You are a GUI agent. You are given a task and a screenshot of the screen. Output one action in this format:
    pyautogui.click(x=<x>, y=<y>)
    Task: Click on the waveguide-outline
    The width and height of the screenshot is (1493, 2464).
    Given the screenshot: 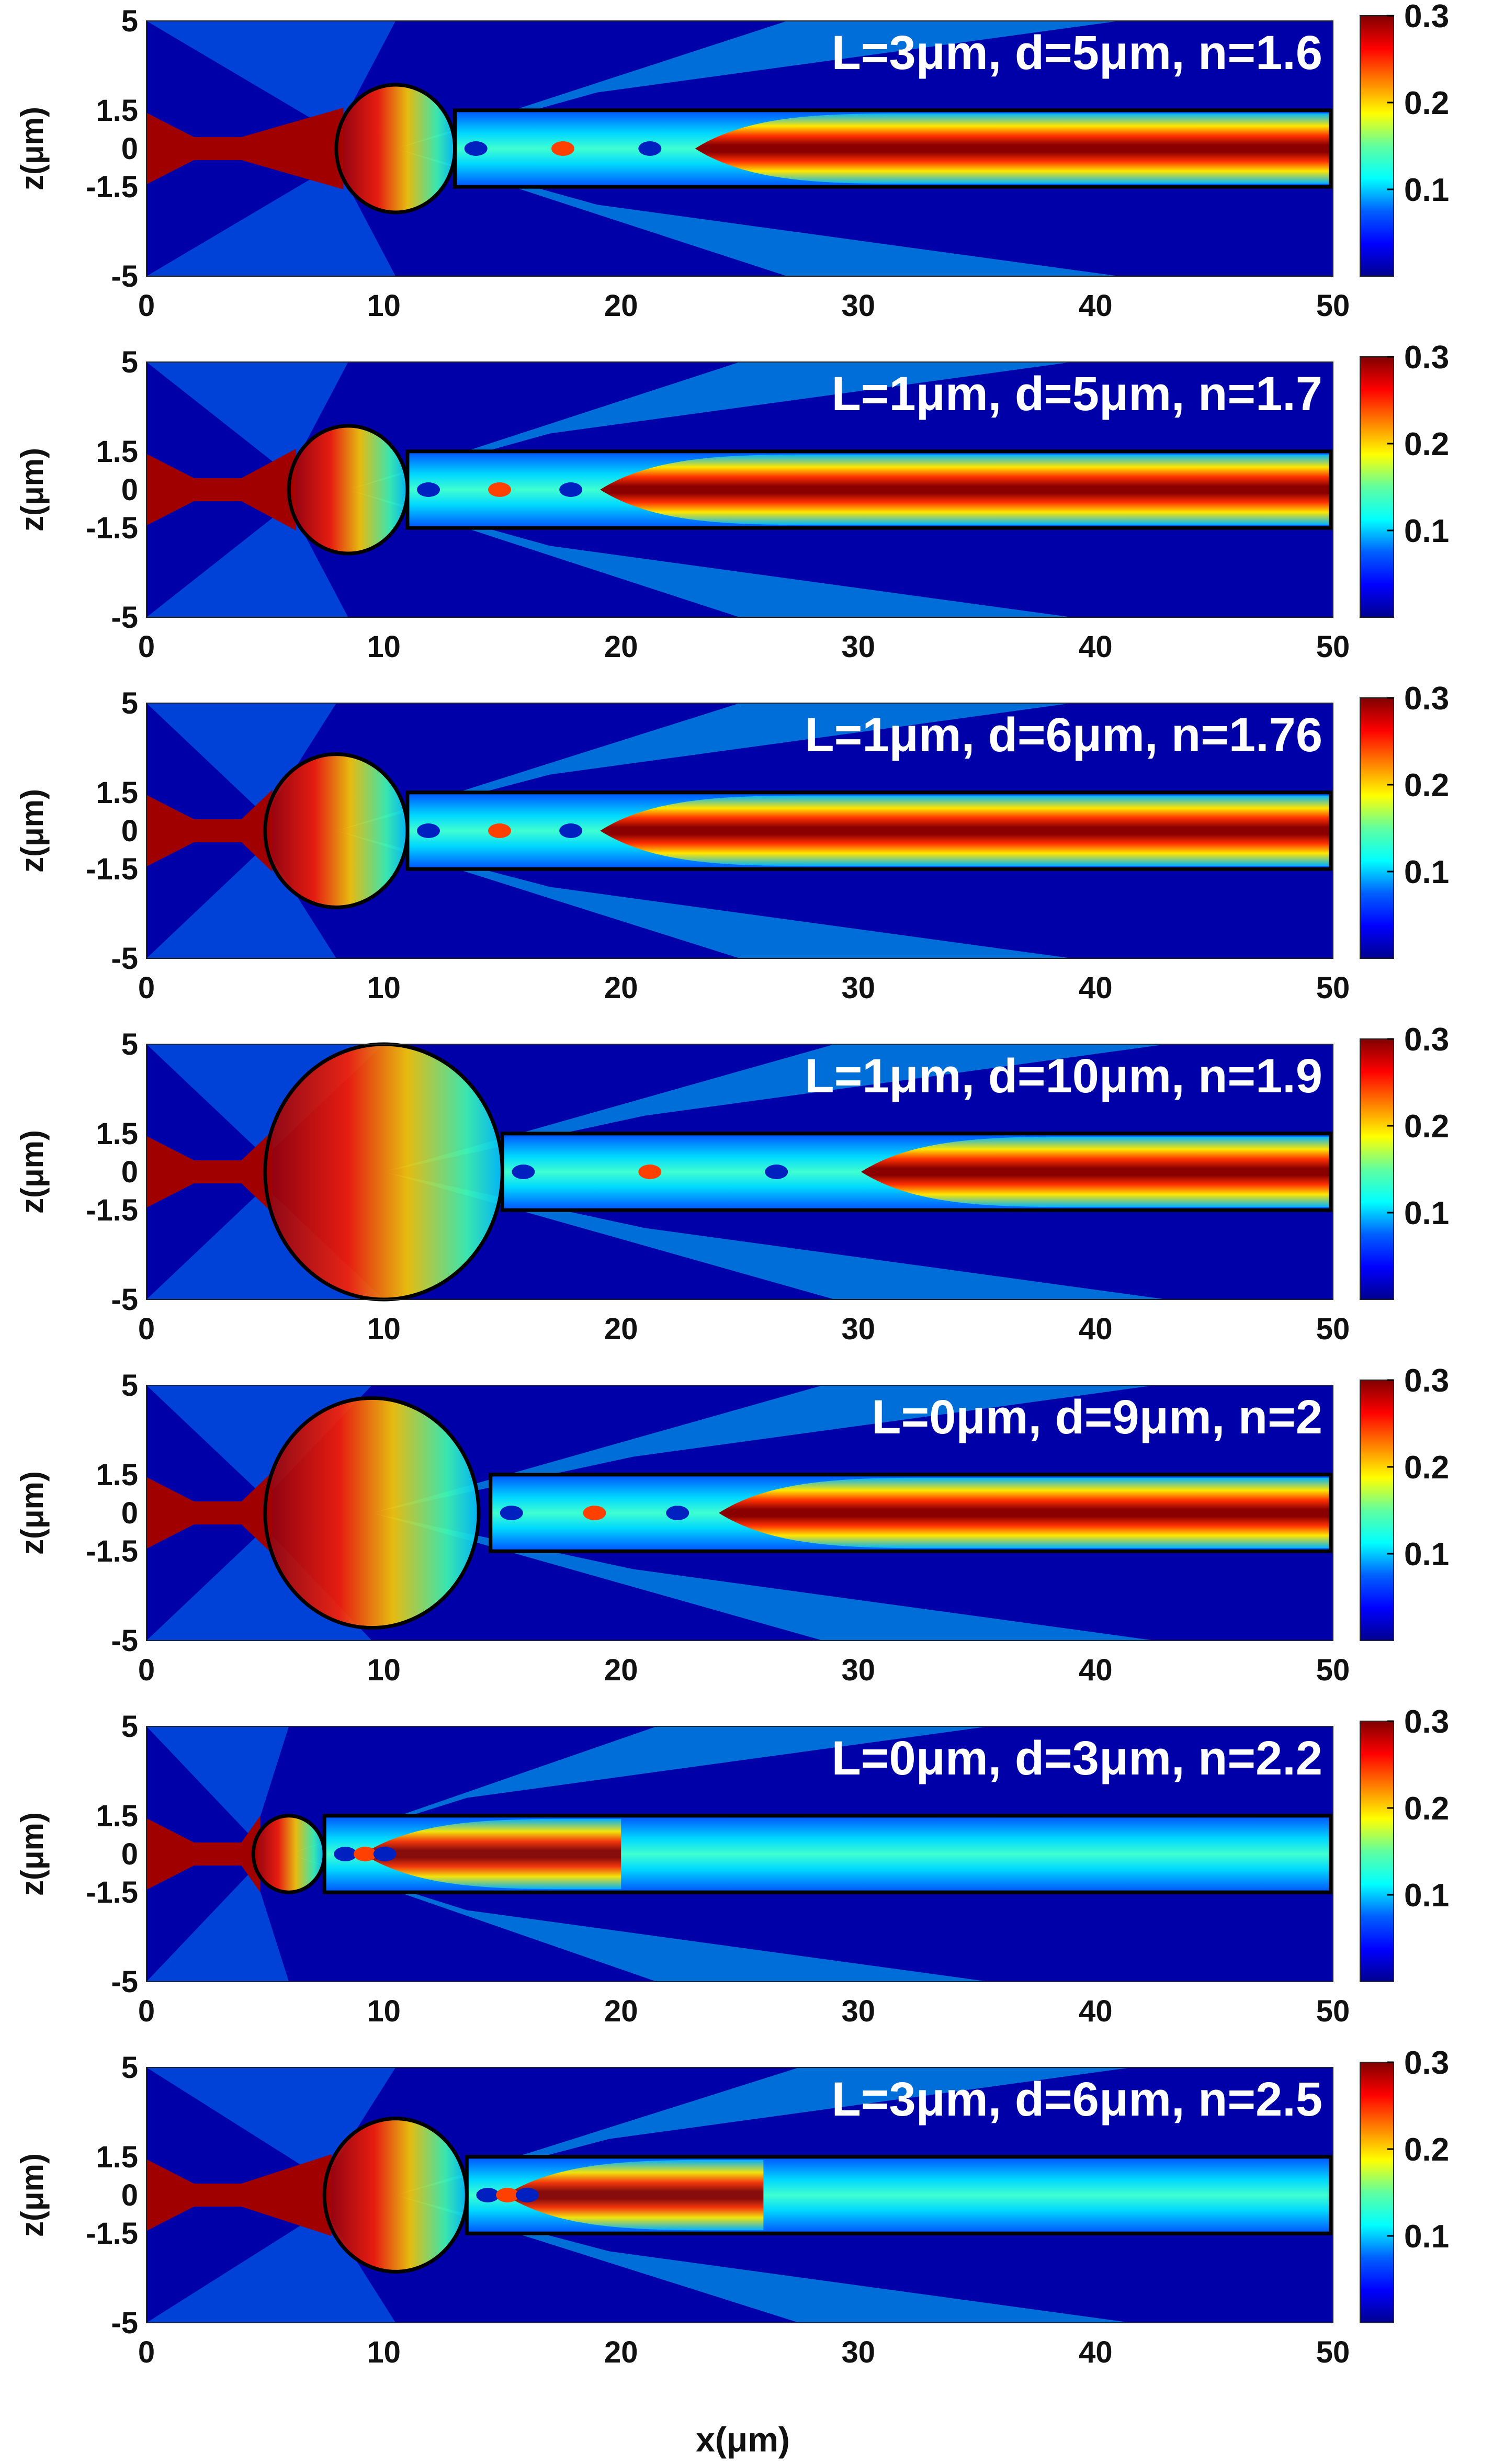 What is the action you would take?
    pyautogui.click(x=869, y=489)
    